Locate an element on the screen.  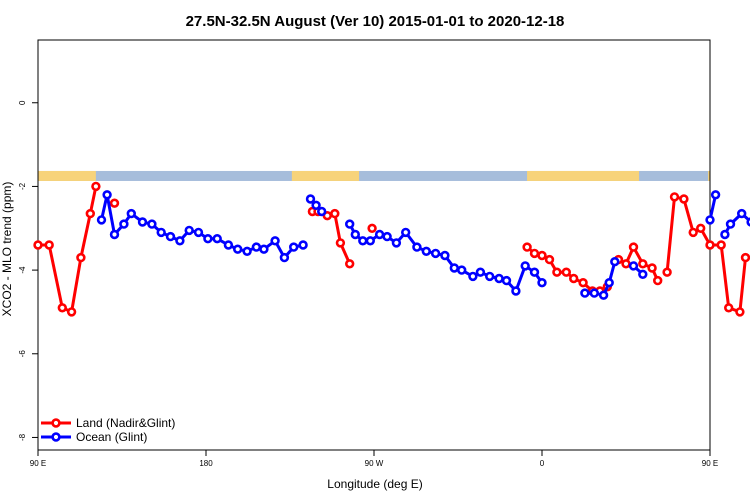
legend-label: Ocean (Glint) is located at coordinates (111, 437).